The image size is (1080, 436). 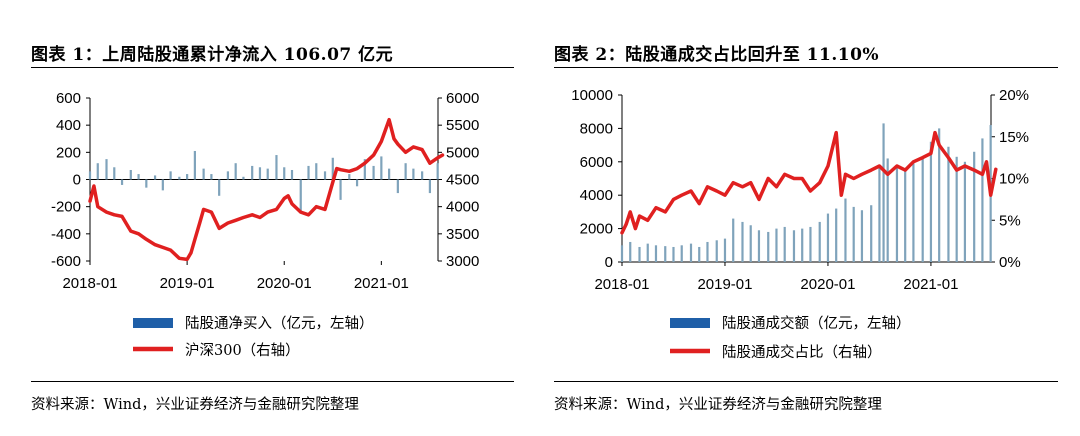 I want to click on right-tick-label: 3500, so click(x=462, y=234).